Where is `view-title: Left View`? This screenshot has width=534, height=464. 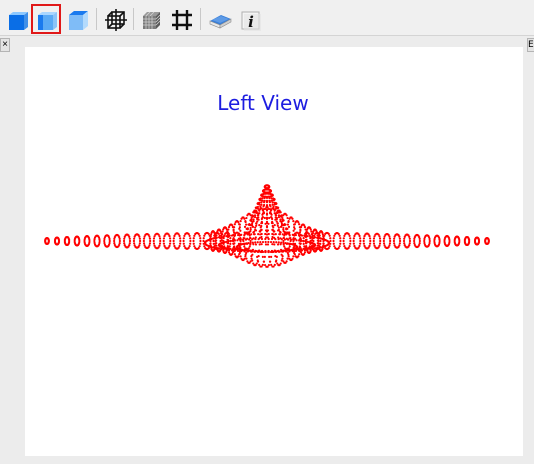
view-title: Left View is located at coordinates (263, 103).